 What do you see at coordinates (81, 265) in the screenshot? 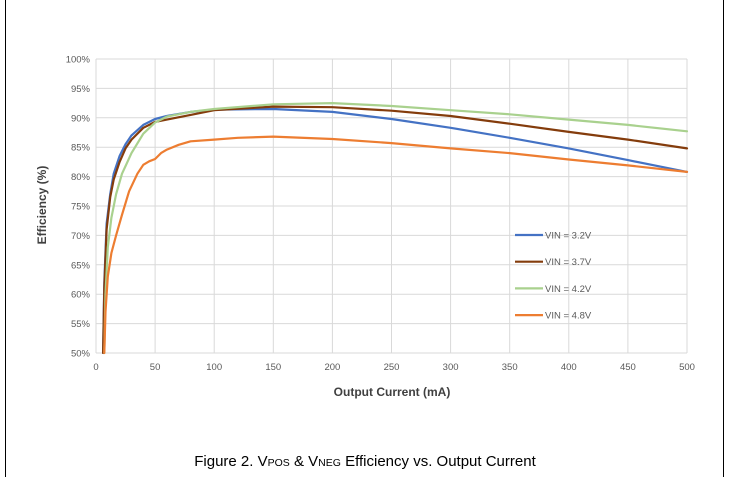
I see `y-tick-label: 65%` at bounding box center [81, 265].